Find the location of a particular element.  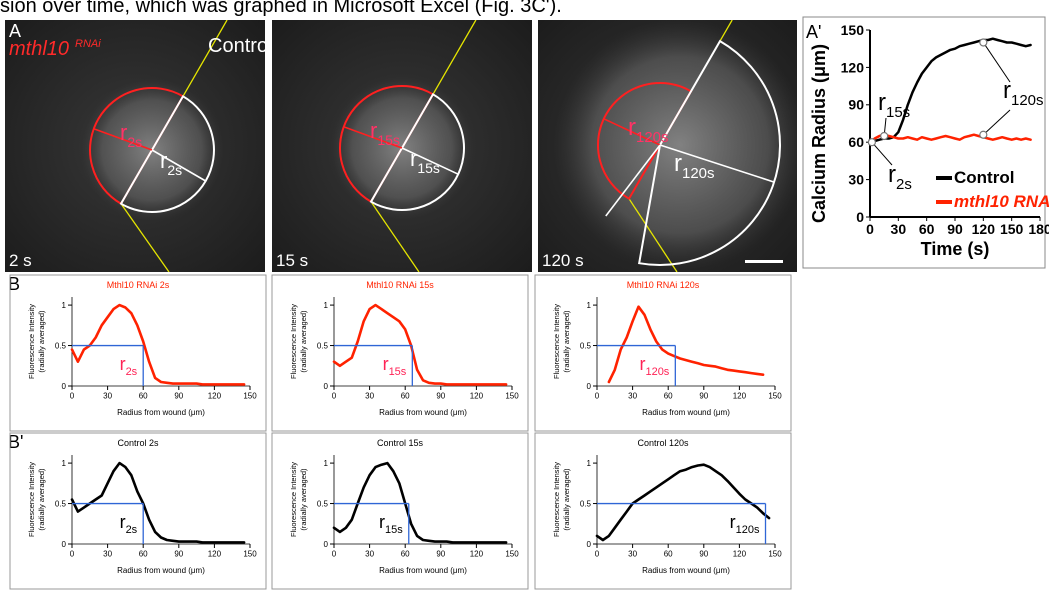

panel-label: A' is located at coordinates (813, 32).